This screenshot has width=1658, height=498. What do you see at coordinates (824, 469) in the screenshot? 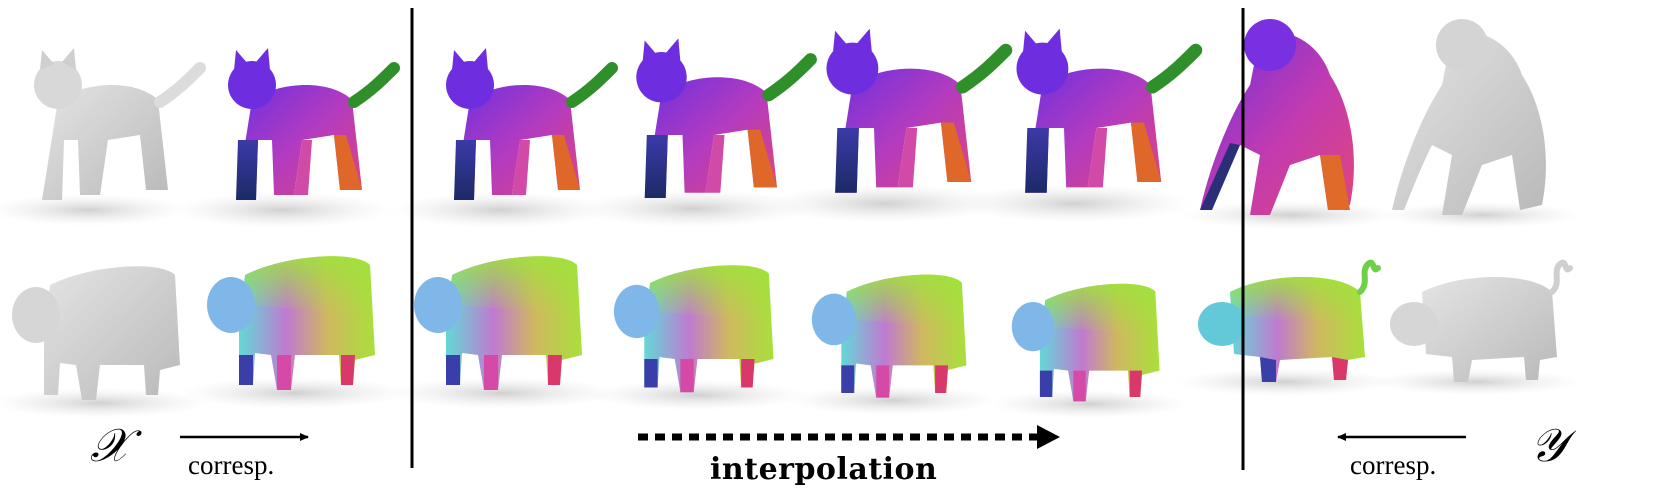
I see `interpolation-caption: interpolation` at bounding box center [824, 469].